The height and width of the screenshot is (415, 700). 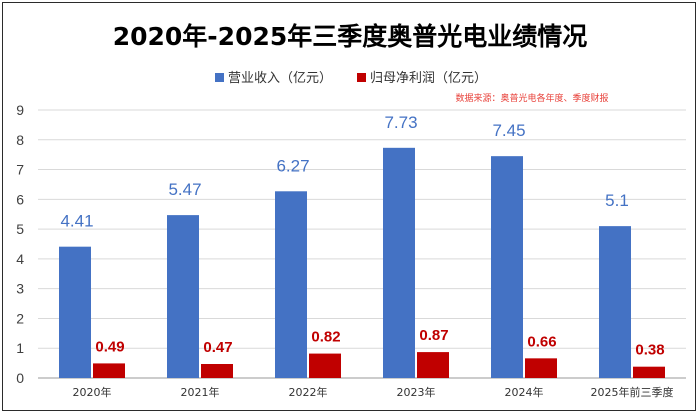 I want to click on y-tick-label: 6, so click(x=20, y=199).